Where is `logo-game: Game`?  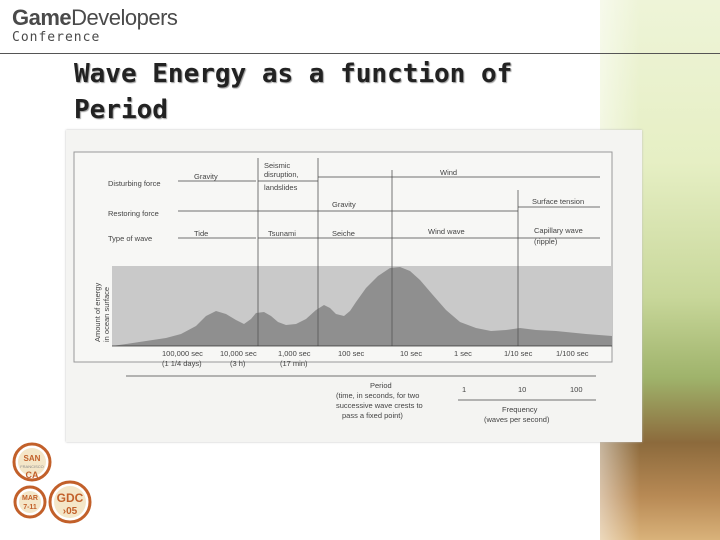 logo-game: Game is located at coordinates (42, 17).